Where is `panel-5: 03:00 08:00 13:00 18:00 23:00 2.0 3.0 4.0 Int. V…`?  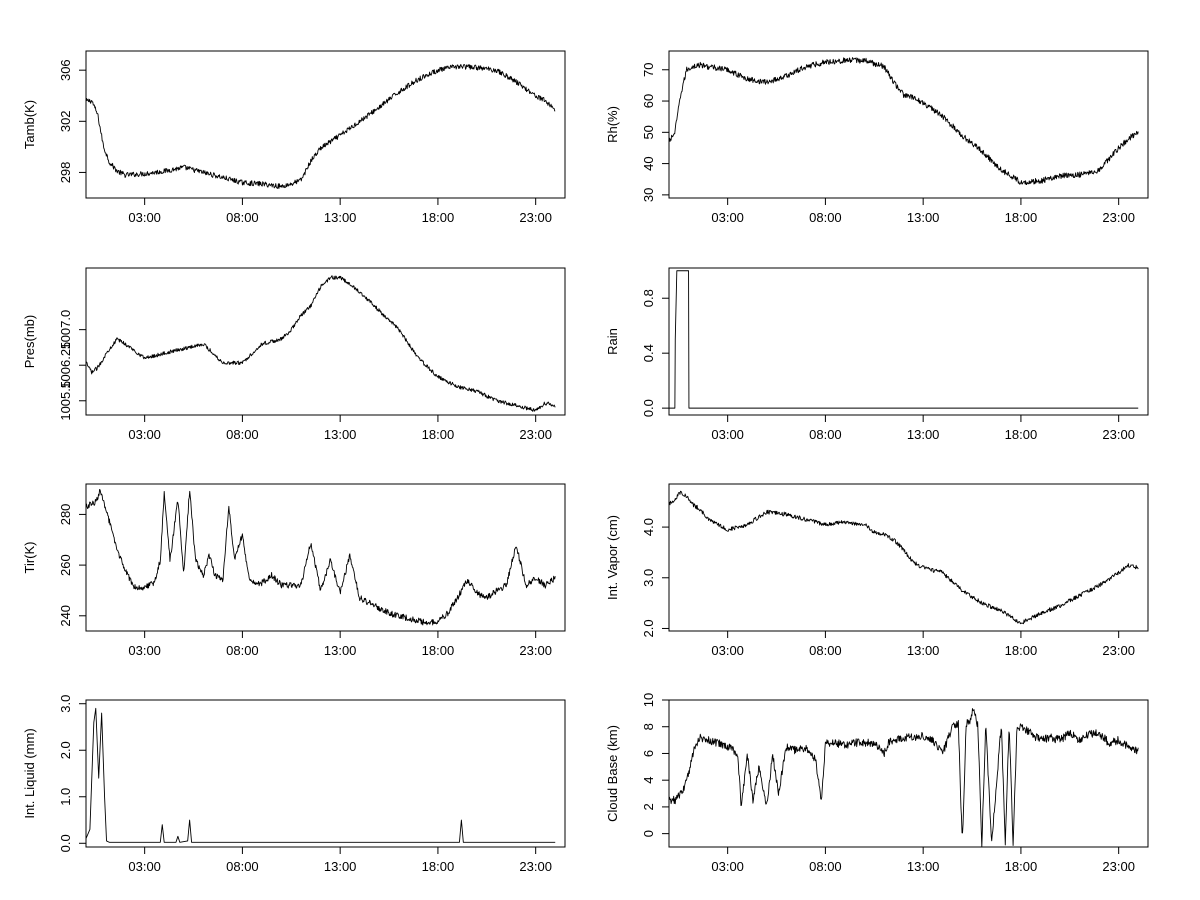
panel-5: 03:00 08:00 13:00 18:00 23:00 2.0 3.0 4.0 Int. V… is located at coordinates (877, 570).